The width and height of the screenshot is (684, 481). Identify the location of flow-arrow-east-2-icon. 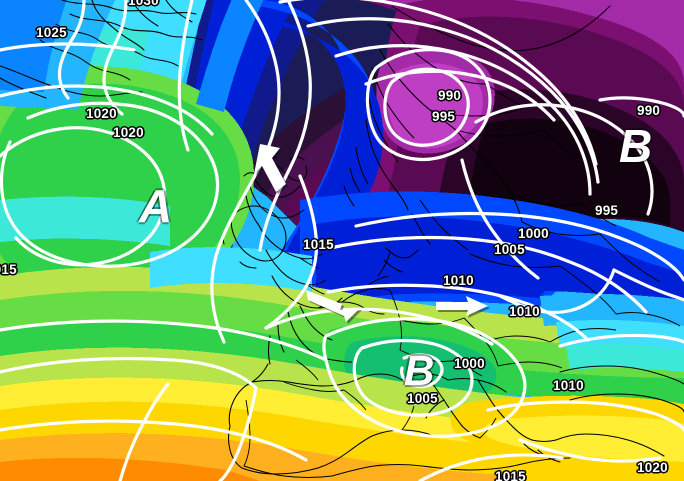
(463, 307).